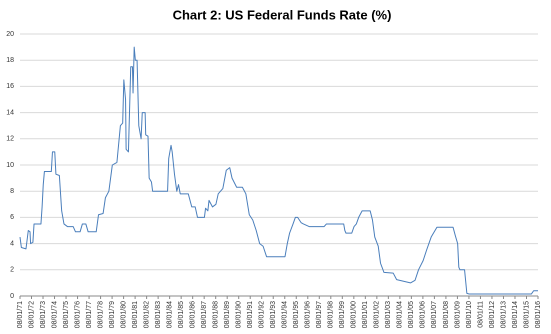 The height and width of the screenshot is (334, 551). Describe the element at coordinates (158, 314) in the screenshot. I see `x-tick-label: 08/01/83` at that location.